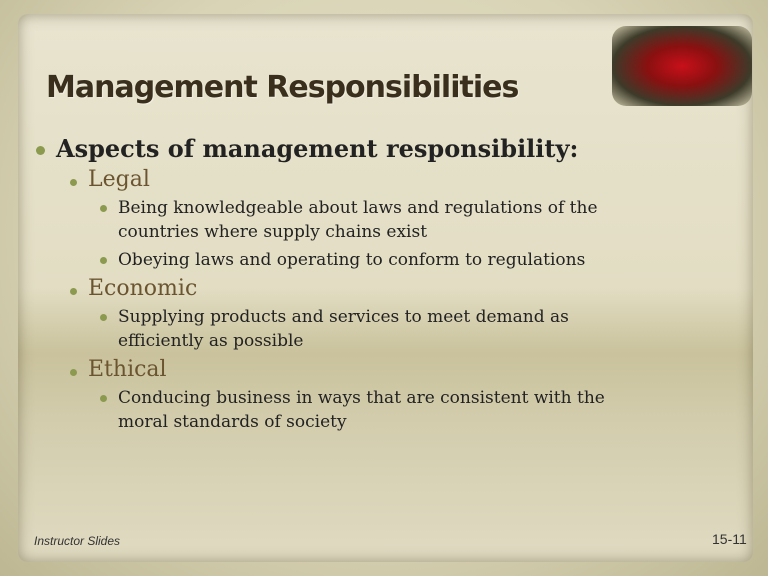  I want to click on footer-left: Instructor Slides, so click(77, 541).